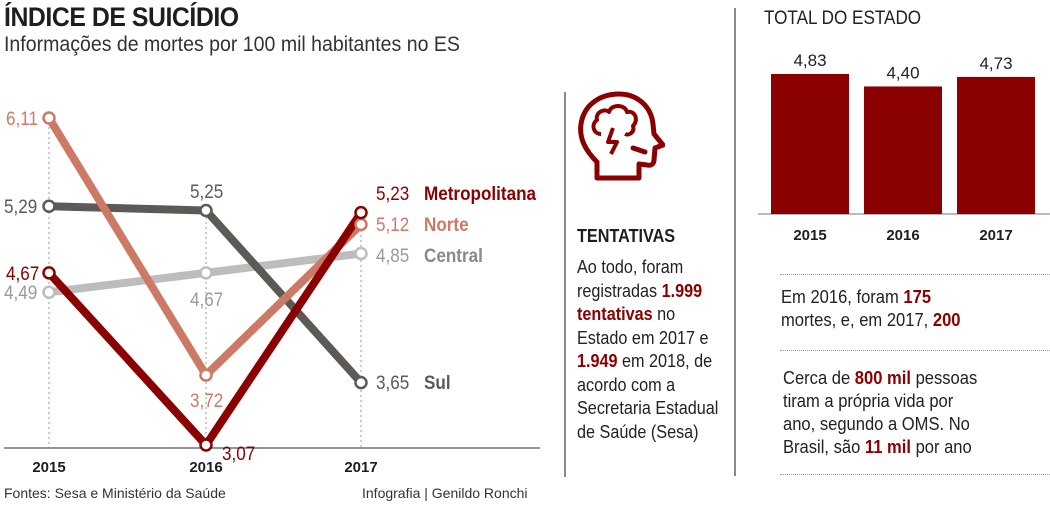 This screenshot has height=505, width=1050. I want to click on head-storm-icon, so click(620, 140).